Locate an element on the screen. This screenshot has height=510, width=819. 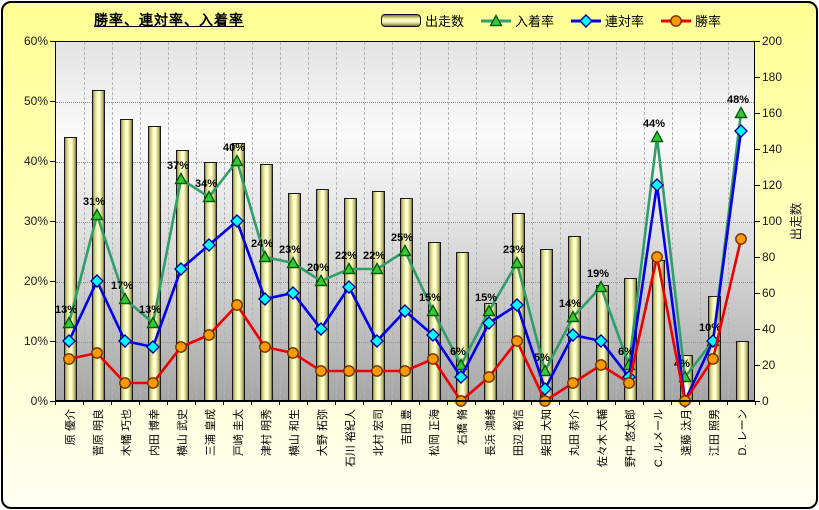
y-axis-label-right: 0 is located at coordinates (765, 401).